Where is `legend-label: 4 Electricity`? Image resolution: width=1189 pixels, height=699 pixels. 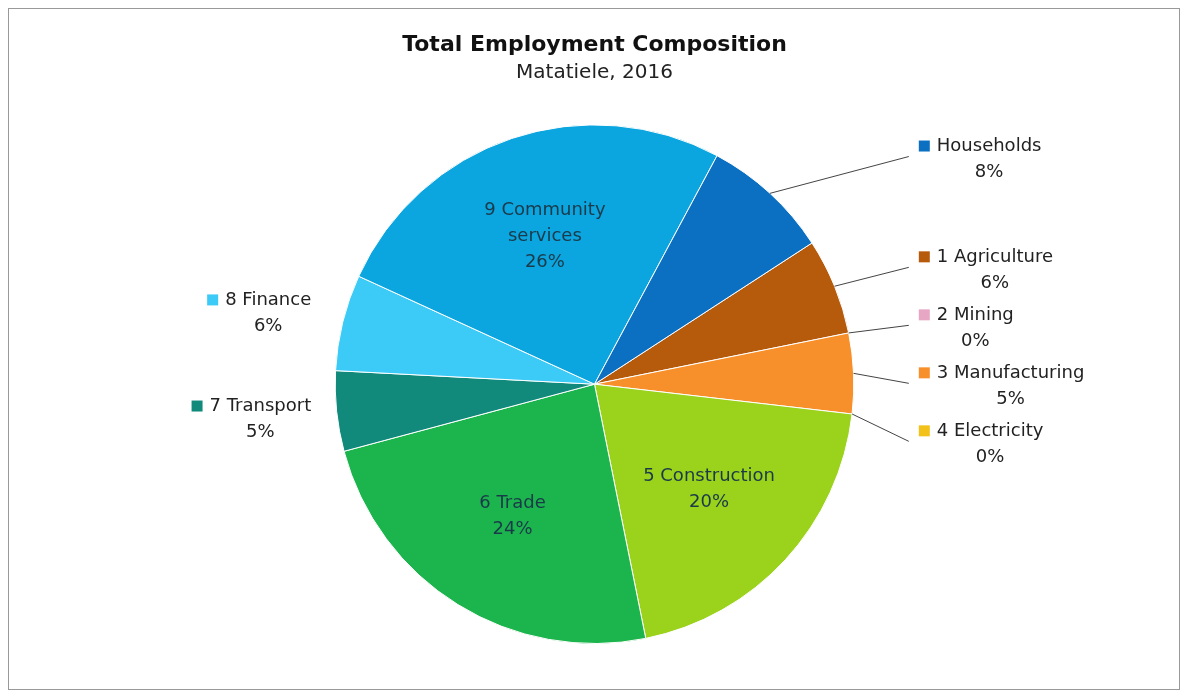 legend-label: 4 Electricity is located at coordinates (990, 430).